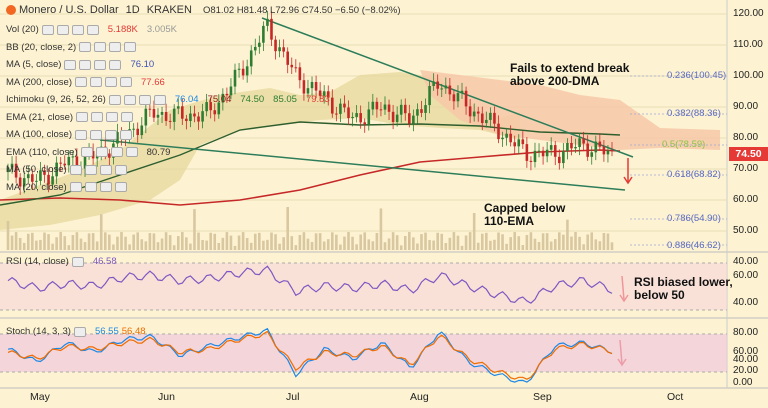 Image resolution: width=768 pixels, height=408 pixels. I want to click on indicator-row: MA (50, close), so click(66, 169).